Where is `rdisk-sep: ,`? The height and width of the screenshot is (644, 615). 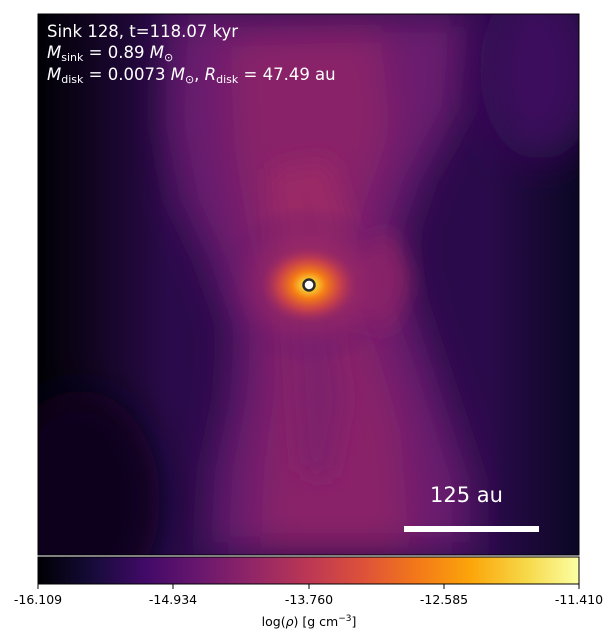 rdisk-sep: , is located at coordinates (199, 74).